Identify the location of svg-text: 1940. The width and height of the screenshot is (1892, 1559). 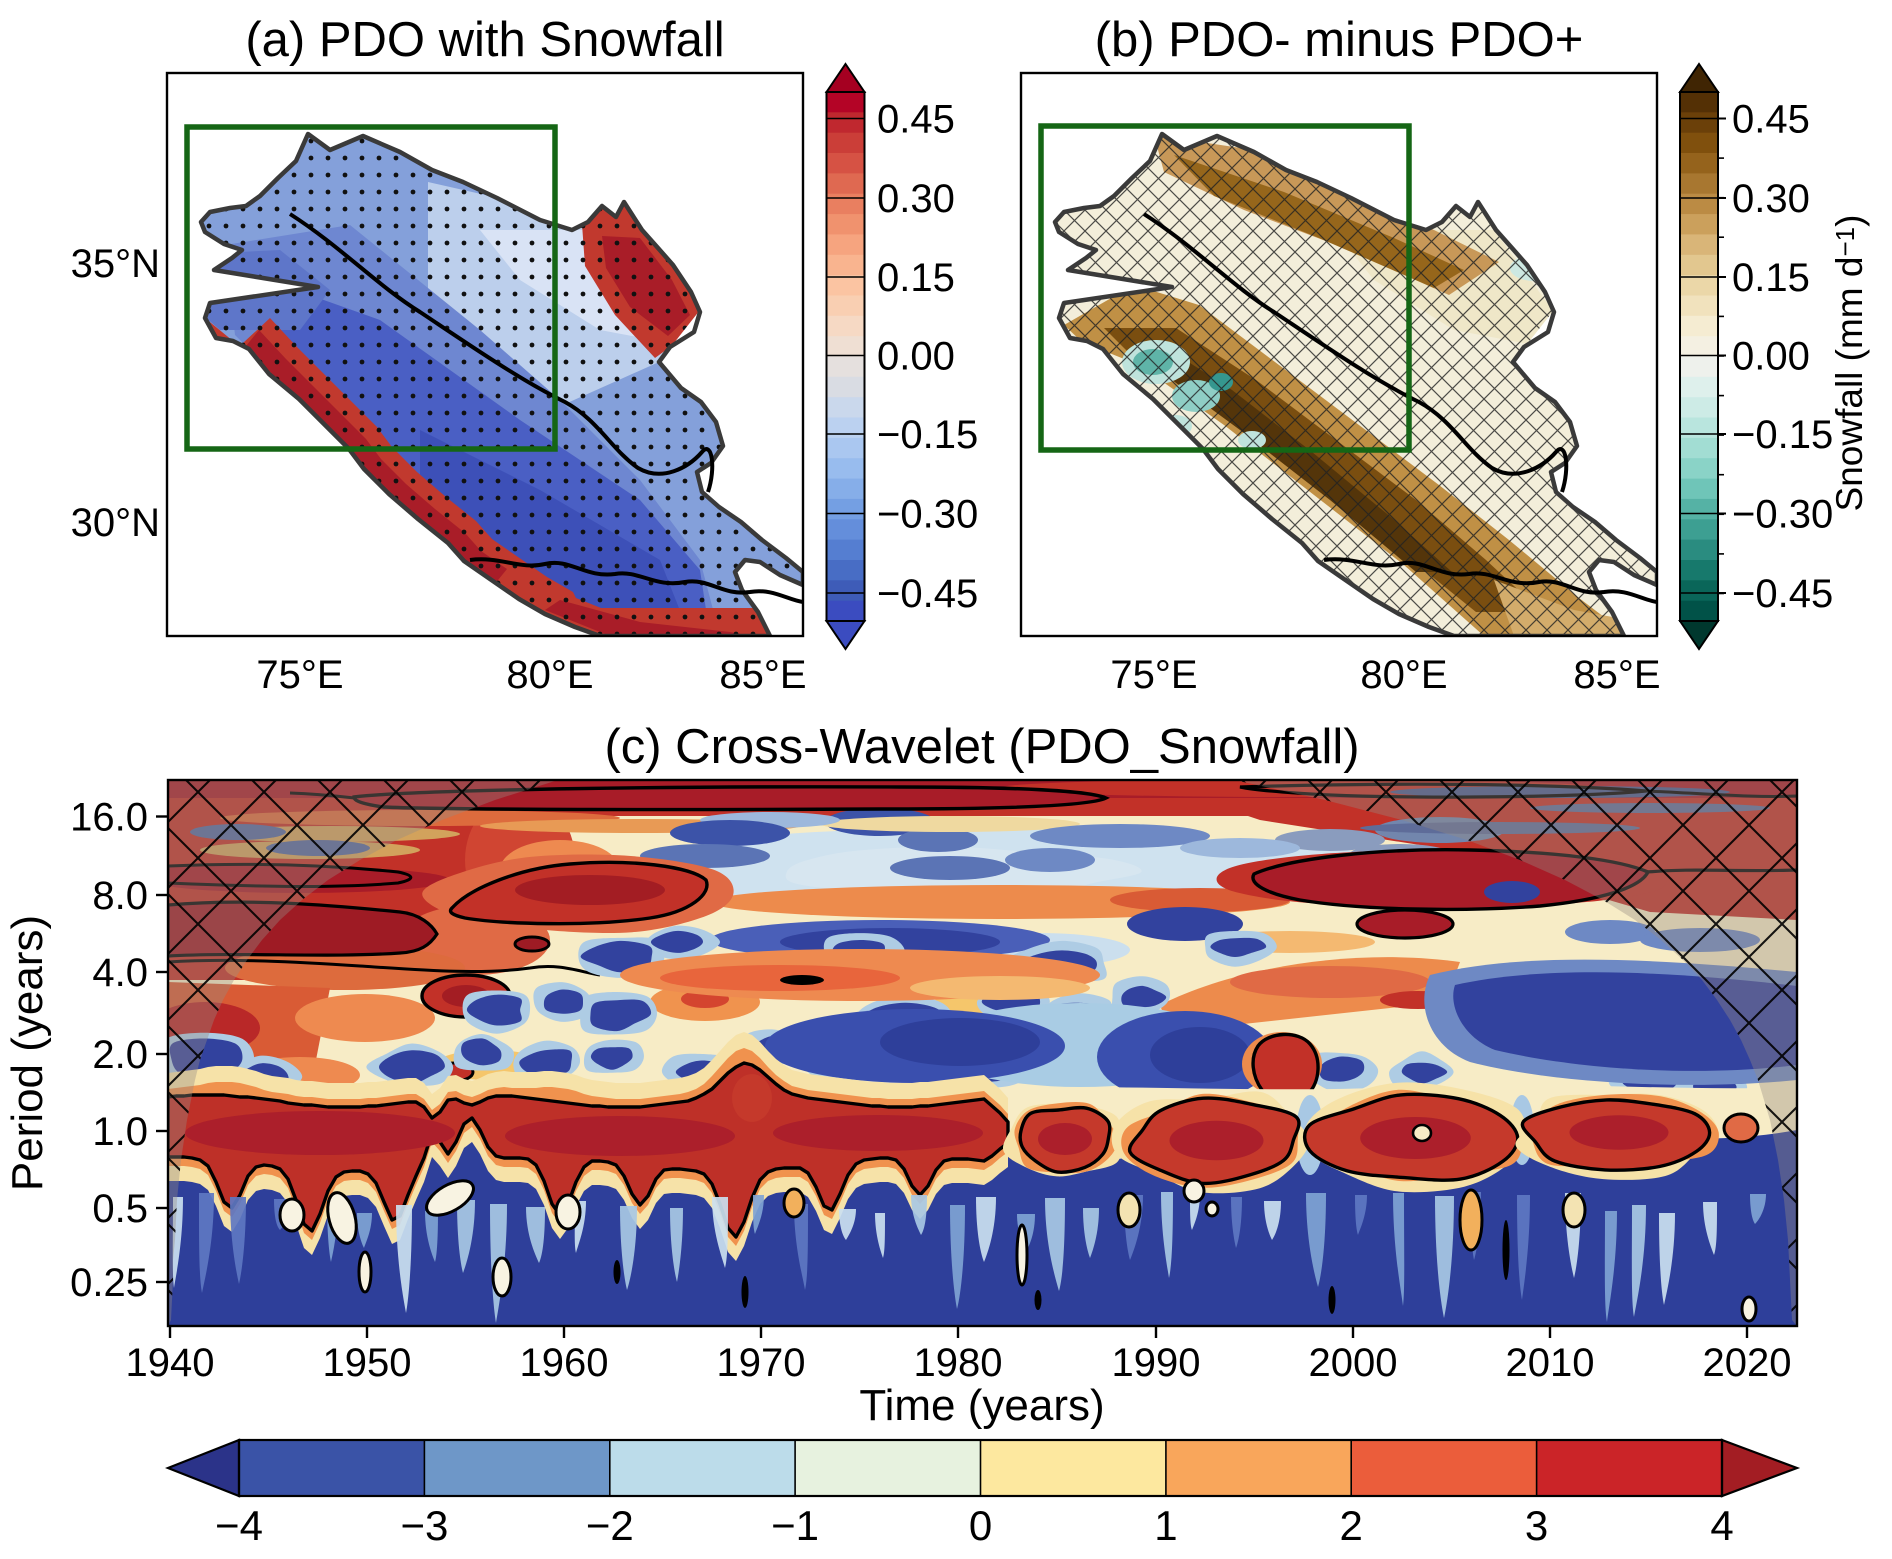
(170, 1363).